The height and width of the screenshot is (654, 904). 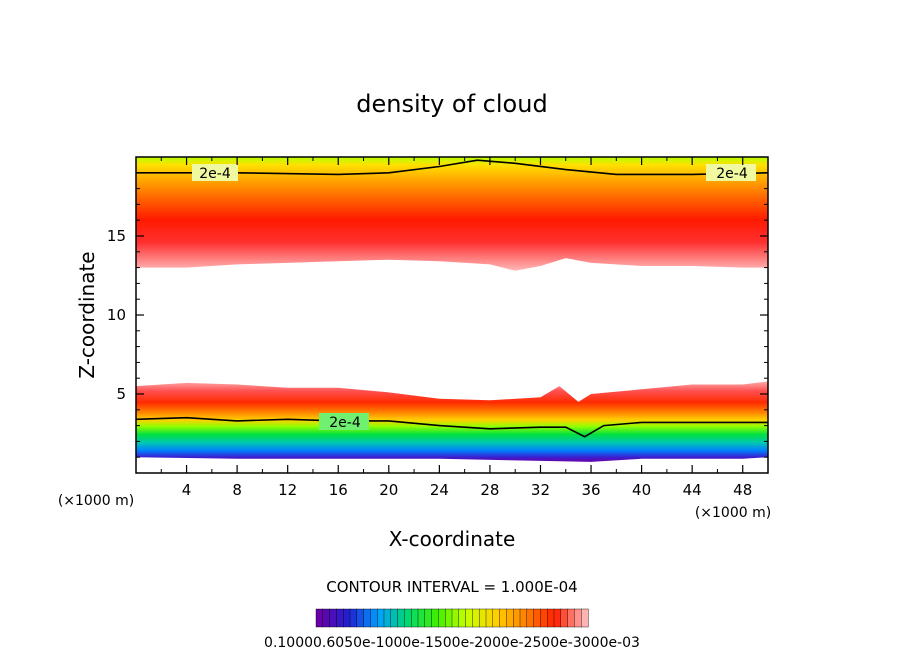 I want to click on x-tick-label: 8, so click(x=237, y=490).